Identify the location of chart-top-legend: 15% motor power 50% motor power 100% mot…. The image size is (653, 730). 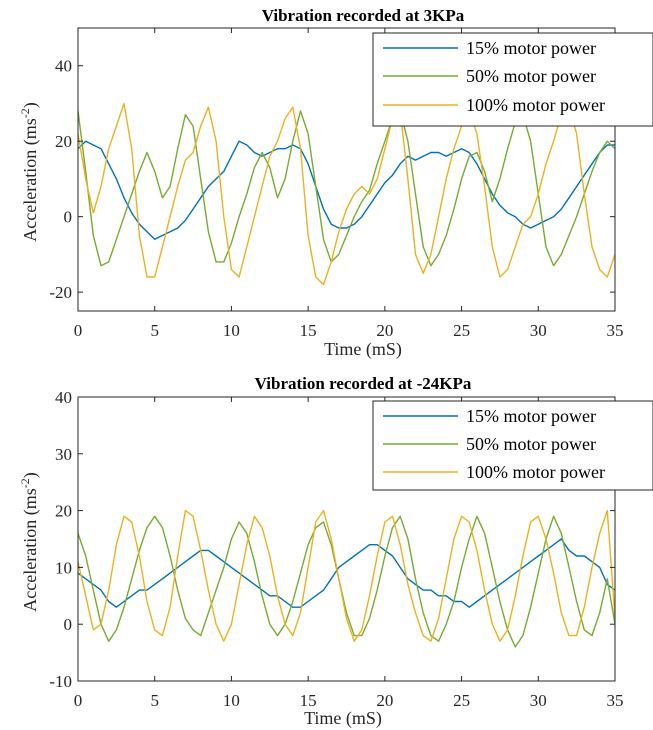
(512, 79).